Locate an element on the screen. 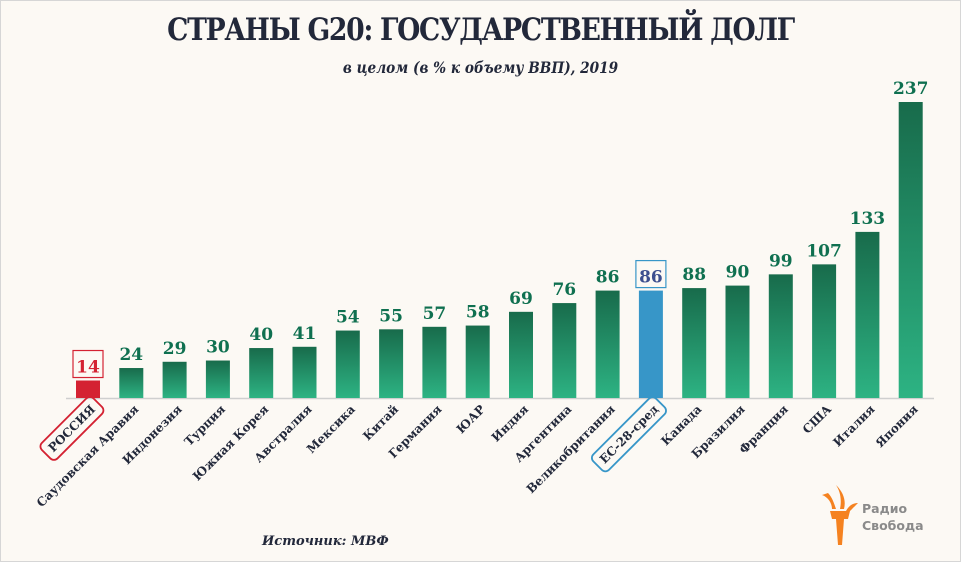  value-label: 90 is located at coordinates (738, 273).